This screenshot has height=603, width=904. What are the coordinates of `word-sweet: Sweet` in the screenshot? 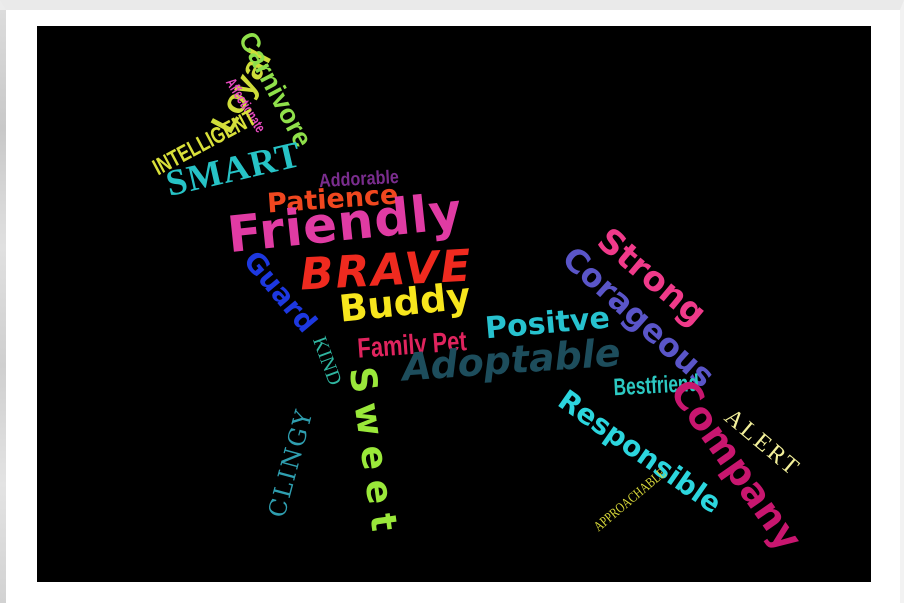 It's located at (373, 454).